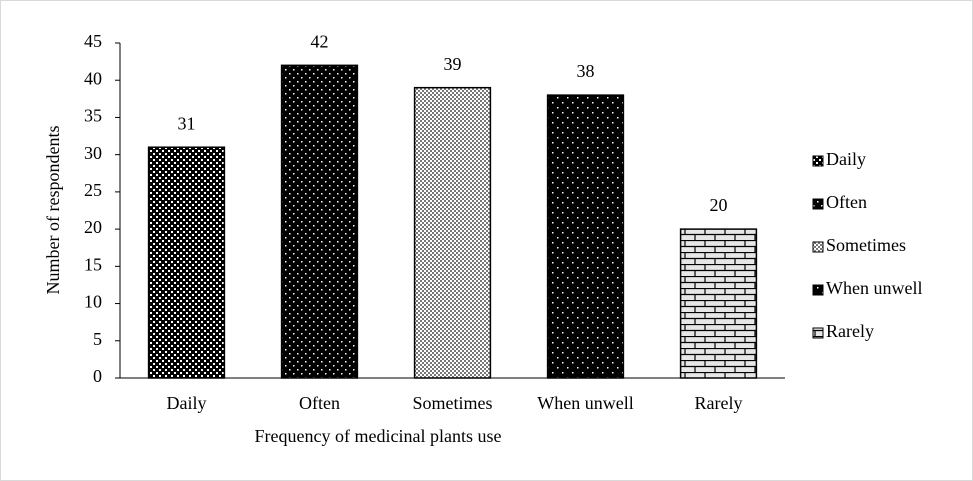 Image resolution: width=973 pixels, height=481 pixels. I want to click on x-tick-label: Daily, so click(187, 403).